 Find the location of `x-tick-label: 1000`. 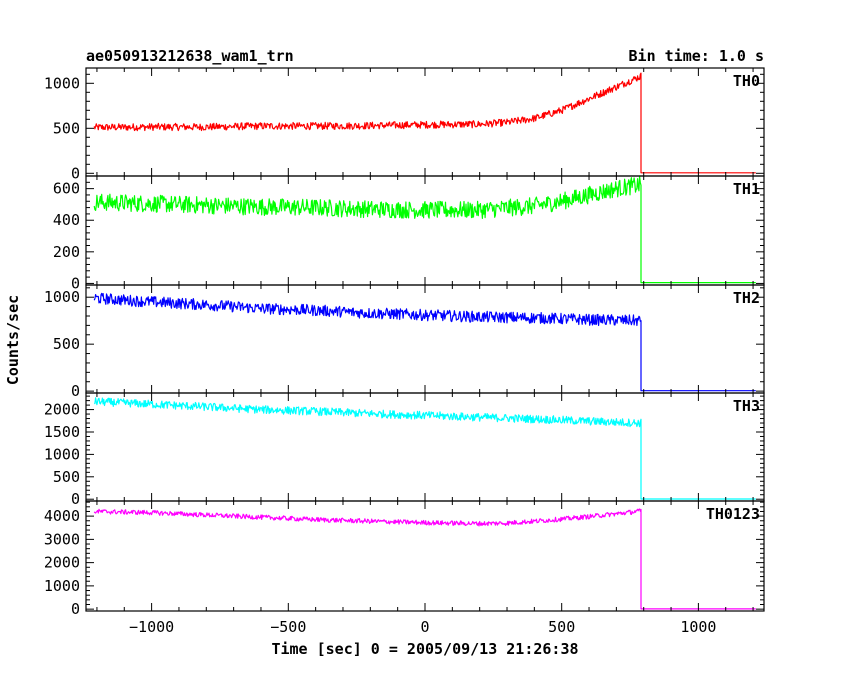

x-tick-label: 1000 is located at coordinates (698, 627).